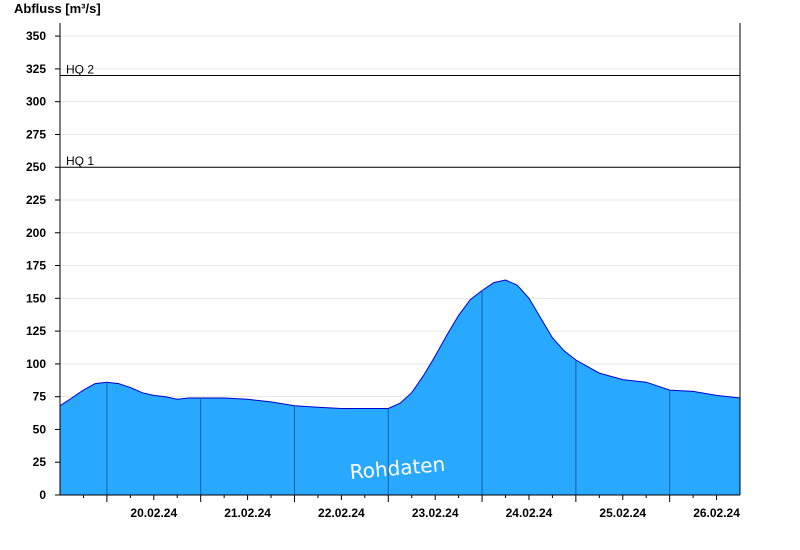  Describe the element at coordinates (36, 331) in the screenshot. I see `y-tick-label: 125` at that location.